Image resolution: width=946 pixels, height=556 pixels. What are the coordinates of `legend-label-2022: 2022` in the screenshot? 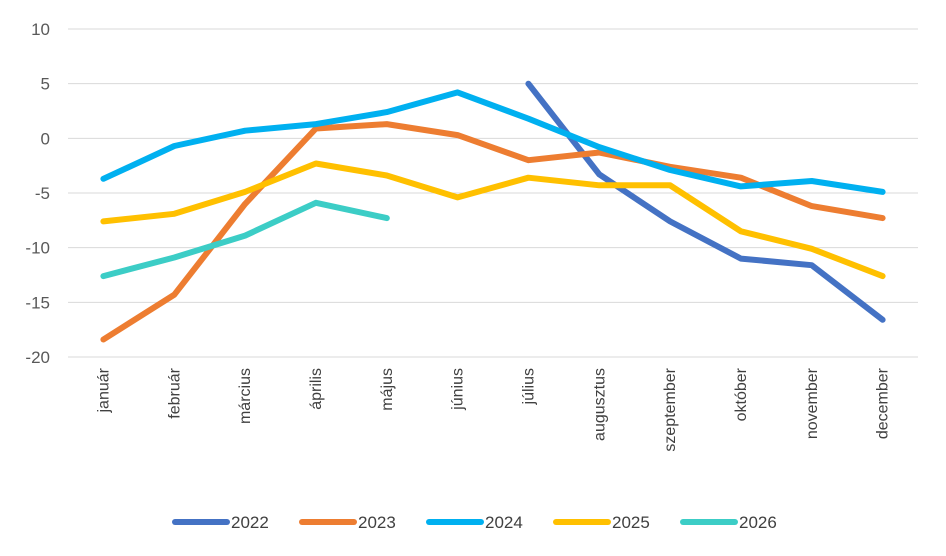 It's located at (250, 522).